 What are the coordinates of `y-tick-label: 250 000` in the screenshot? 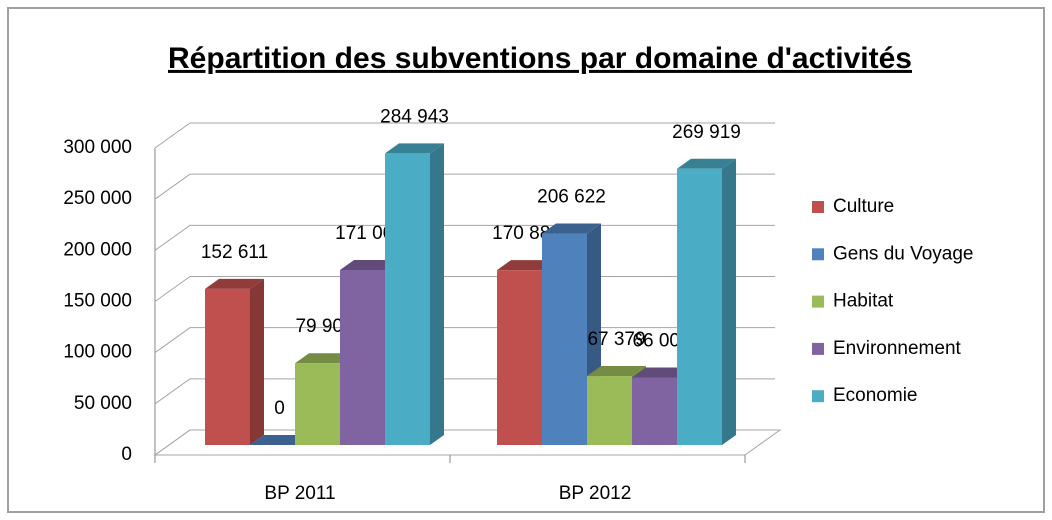 It's located at (97, 198).